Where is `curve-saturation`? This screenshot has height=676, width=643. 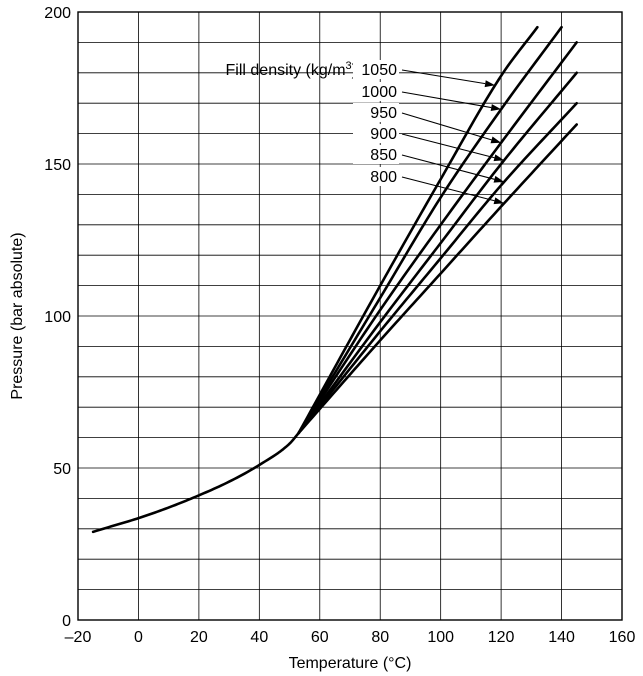
curve-saturation is located at coordinates (195, 482).